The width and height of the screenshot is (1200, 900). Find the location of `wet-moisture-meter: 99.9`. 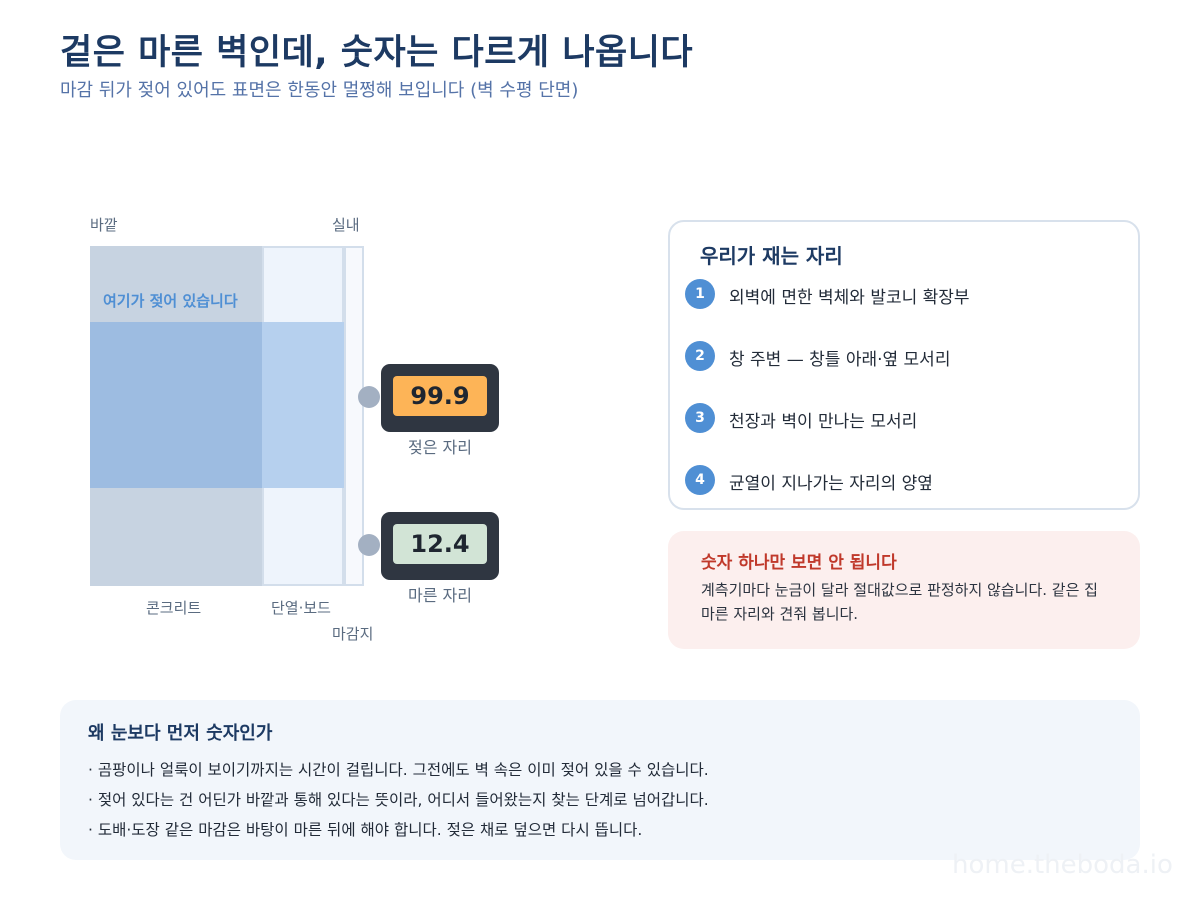

wet-moisture-meter: 99.9 is located at coordinates (440, 398).